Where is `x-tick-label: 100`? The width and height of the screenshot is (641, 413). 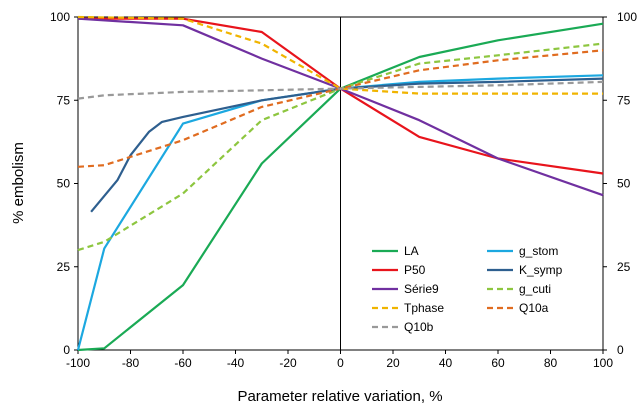 x-tick-label: 100 is located at coordinates (603, 363).